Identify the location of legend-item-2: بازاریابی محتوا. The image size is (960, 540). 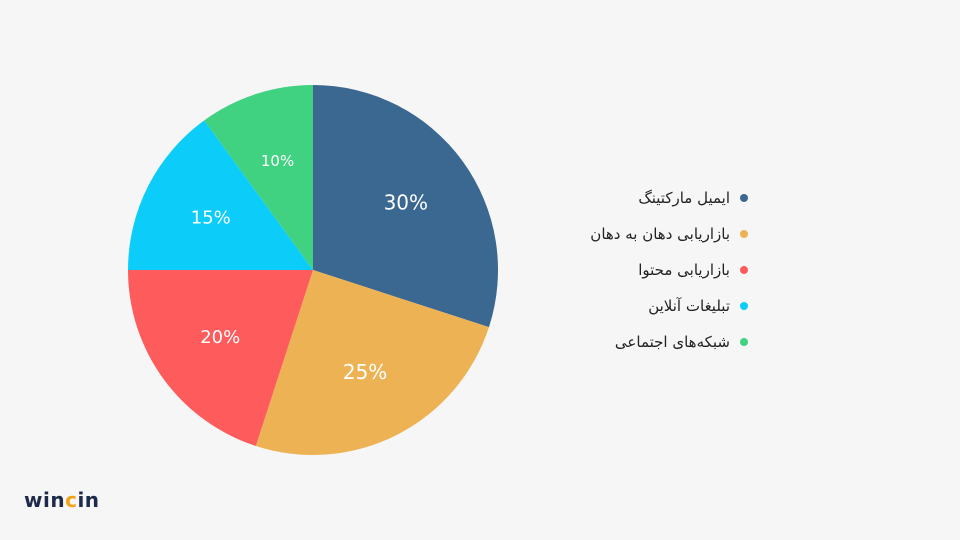
(669, 270).